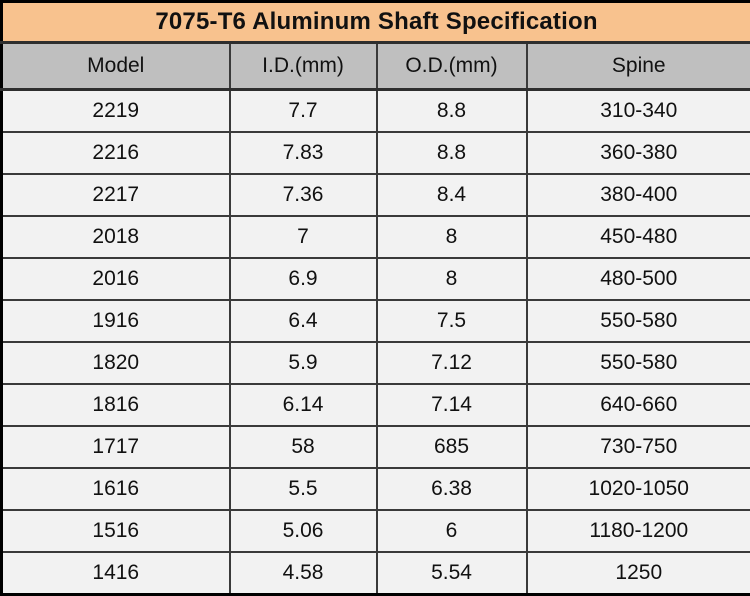 The height and width of the screenshot is (596, 750). I want to click on table-row: 2216 7.83 8.8 360-380, so click(375, 153).